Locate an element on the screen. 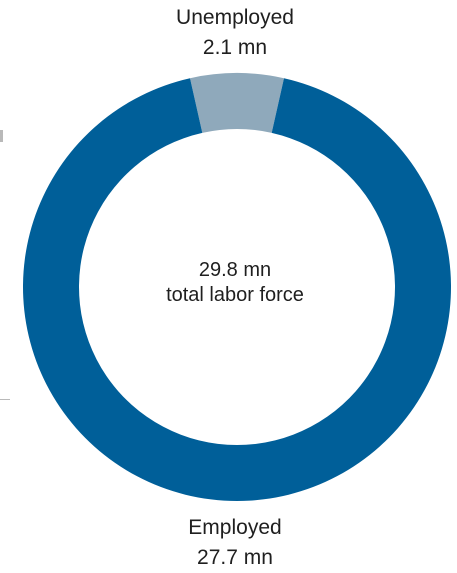  unemployed-value: 2.1 mn is located at coordinates (235, 47).